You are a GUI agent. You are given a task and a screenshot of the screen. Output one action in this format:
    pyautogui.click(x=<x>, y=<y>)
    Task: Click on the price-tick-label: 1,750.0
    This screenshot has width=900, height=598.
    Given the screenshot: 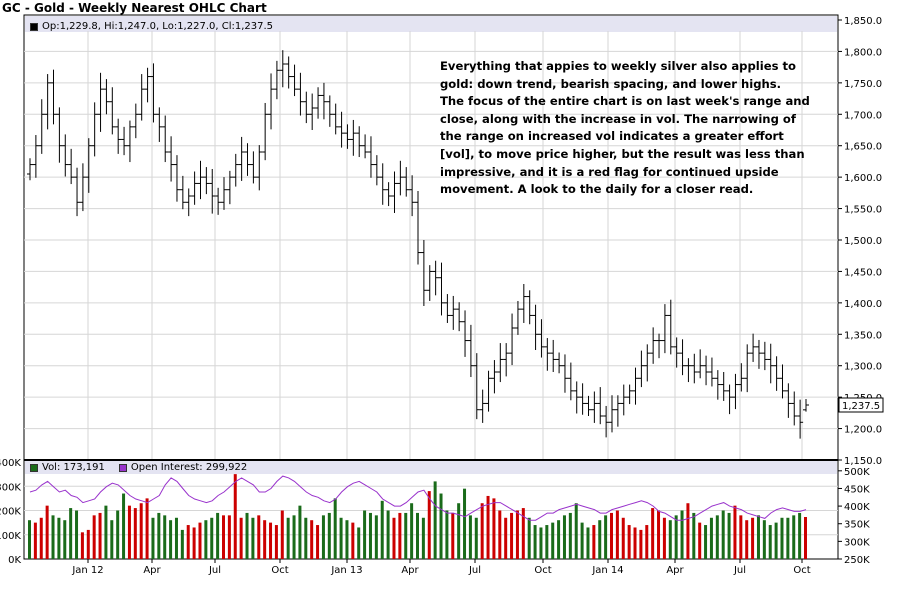 What is the action you would take?
    pyautogui.click(x=863, y=84)
    